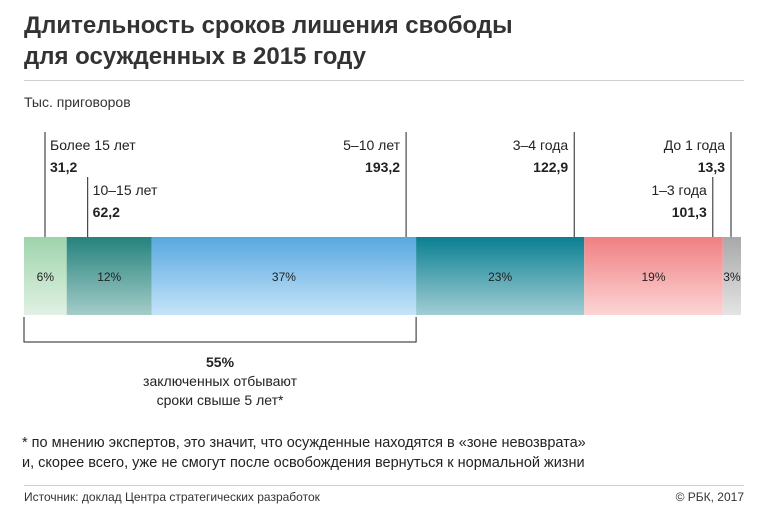  I want to click on category-value-4: 122,9, so click(550, 167).